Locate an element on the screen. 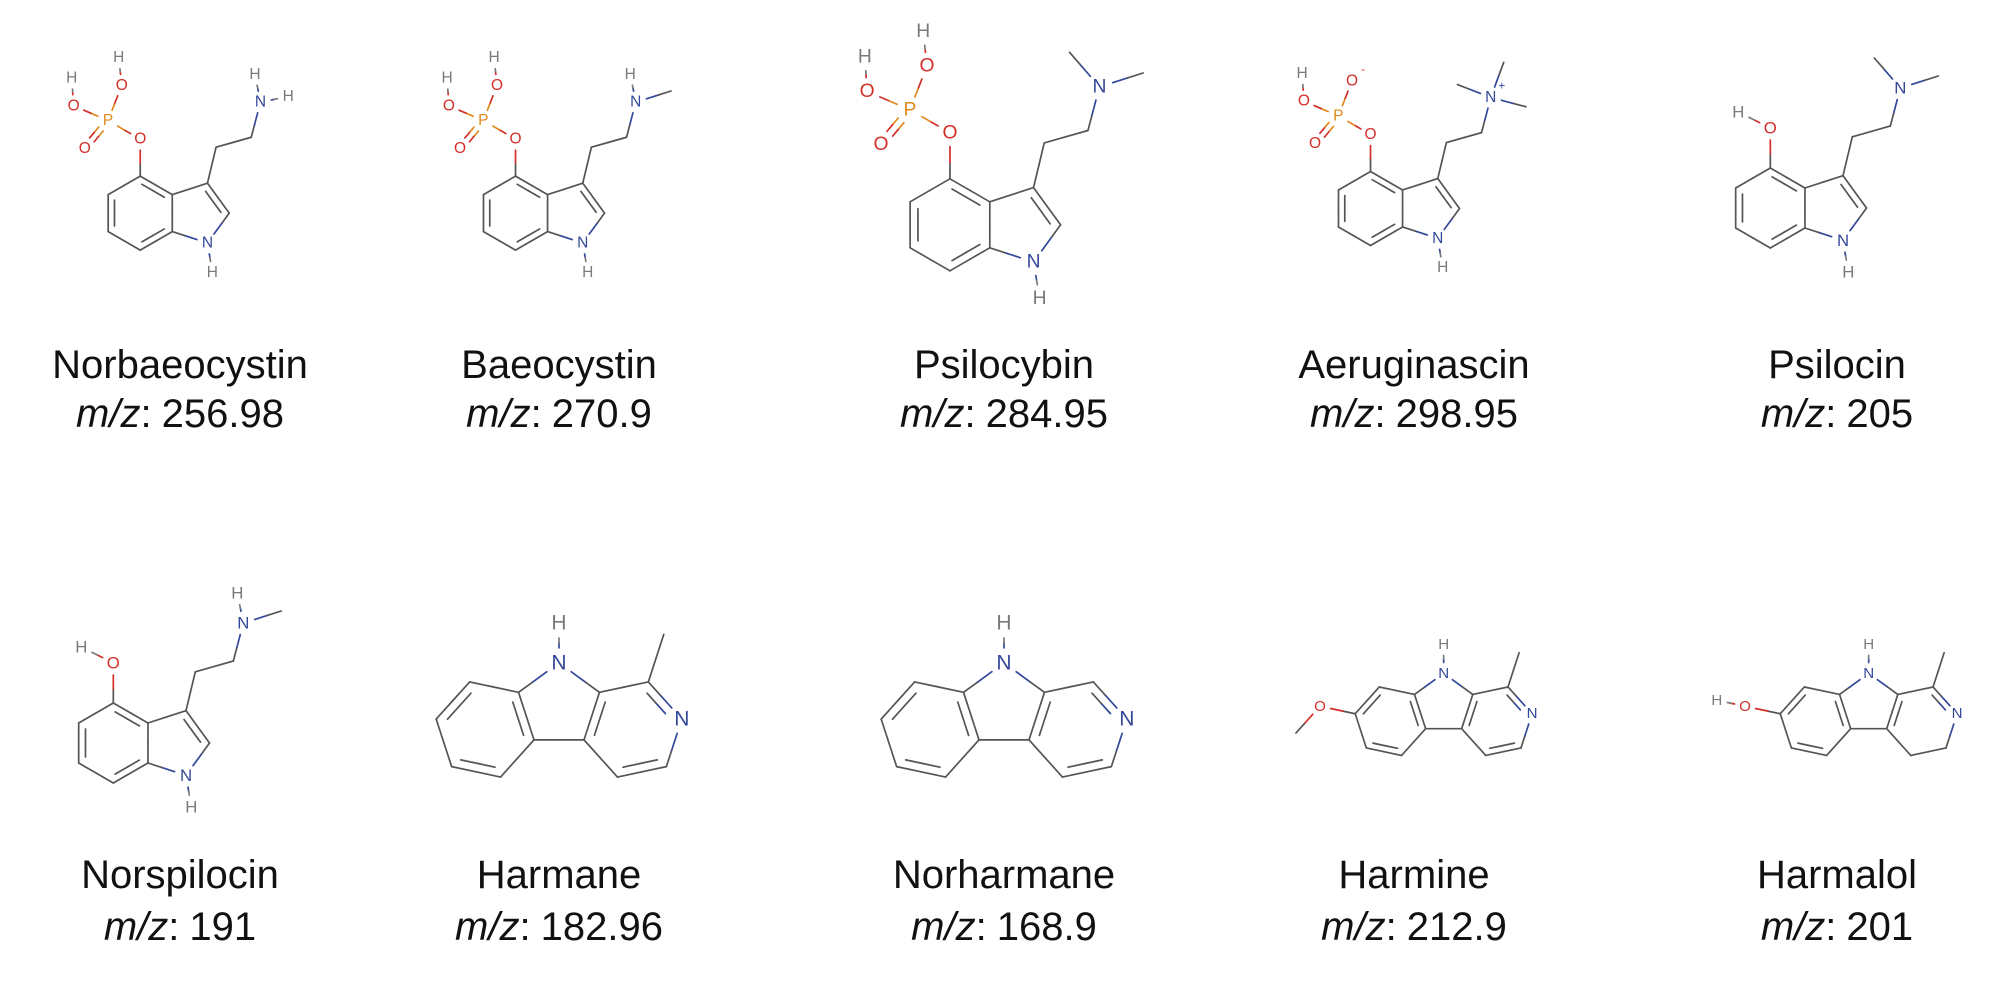  compound-name: Aeruginascin is located at coordinates (1413, 365).